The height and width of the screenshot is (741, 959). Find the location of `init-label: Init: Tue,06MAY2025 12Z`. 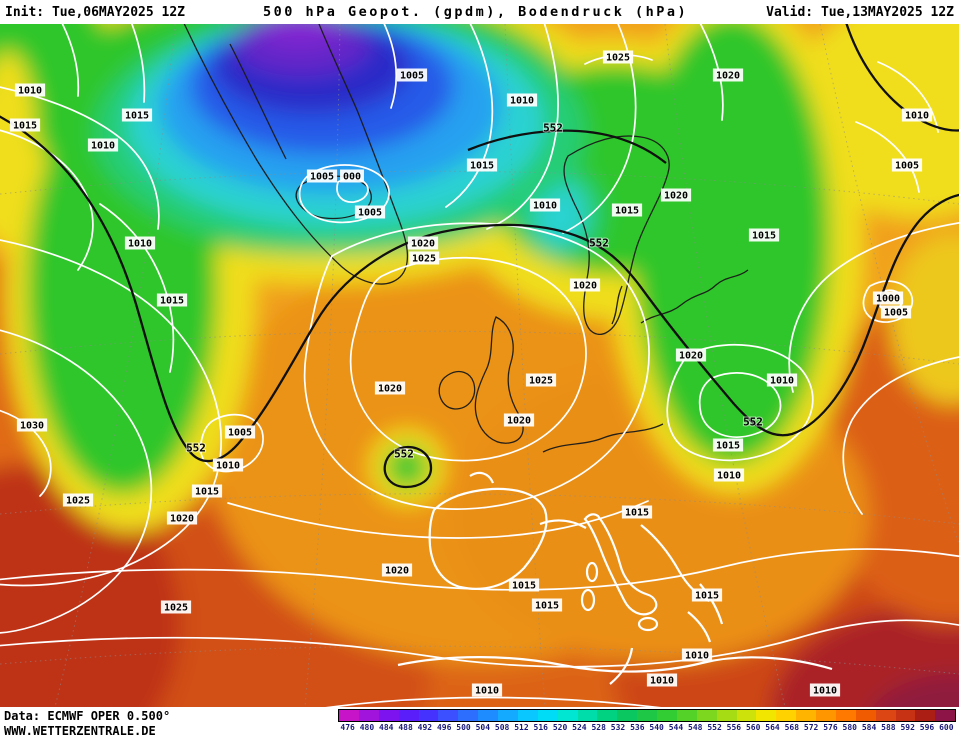

init-label: Init: Tue,06MAY2025 12Z is located at coordinates (95, 12).